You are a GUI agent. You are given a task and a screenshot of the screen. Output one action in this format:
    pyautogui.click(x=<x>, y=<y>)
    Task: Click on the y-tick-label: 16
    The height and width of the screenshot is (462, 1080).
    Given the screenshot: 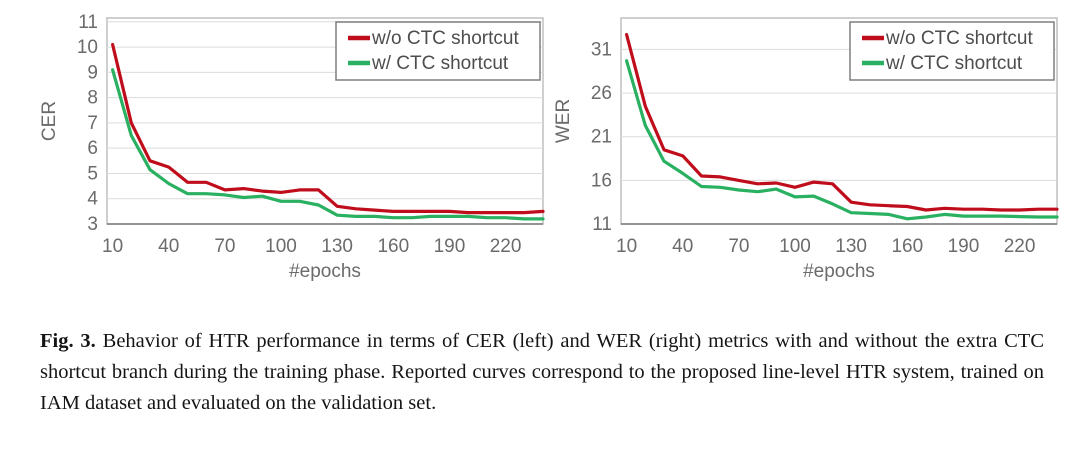 What is the action you would take?
    pyautogui.click(x=601, y=180)
    